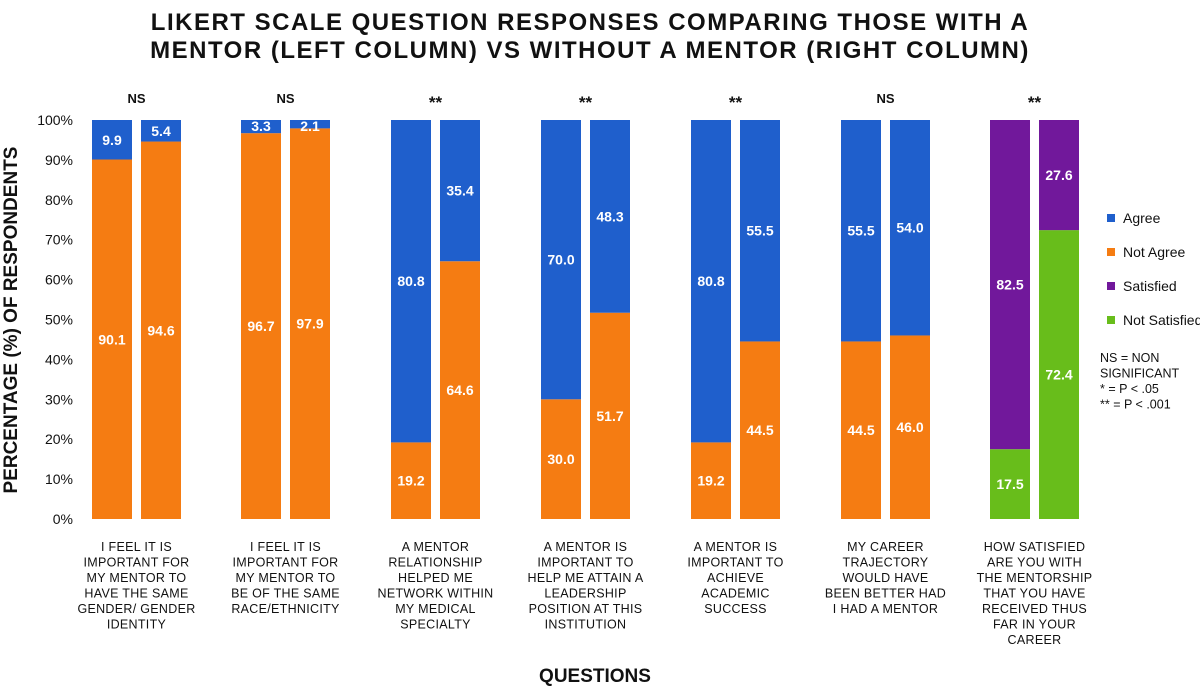  I want to click on y-tick-label: 100%, so click(55, 120).